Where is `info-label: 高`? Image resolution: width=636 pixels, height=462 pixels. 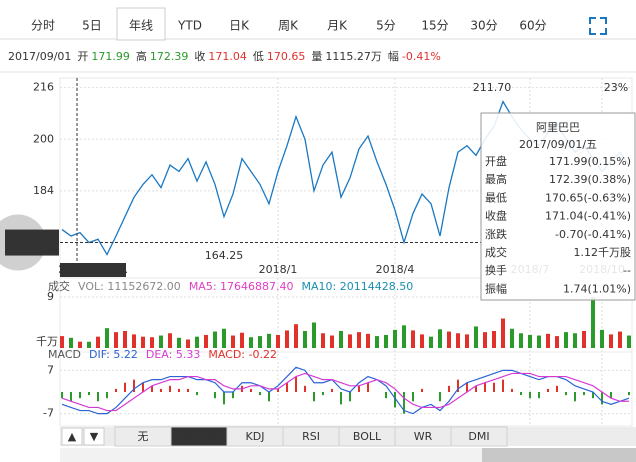
info-label: 高 is located at coordinates (141, 56).